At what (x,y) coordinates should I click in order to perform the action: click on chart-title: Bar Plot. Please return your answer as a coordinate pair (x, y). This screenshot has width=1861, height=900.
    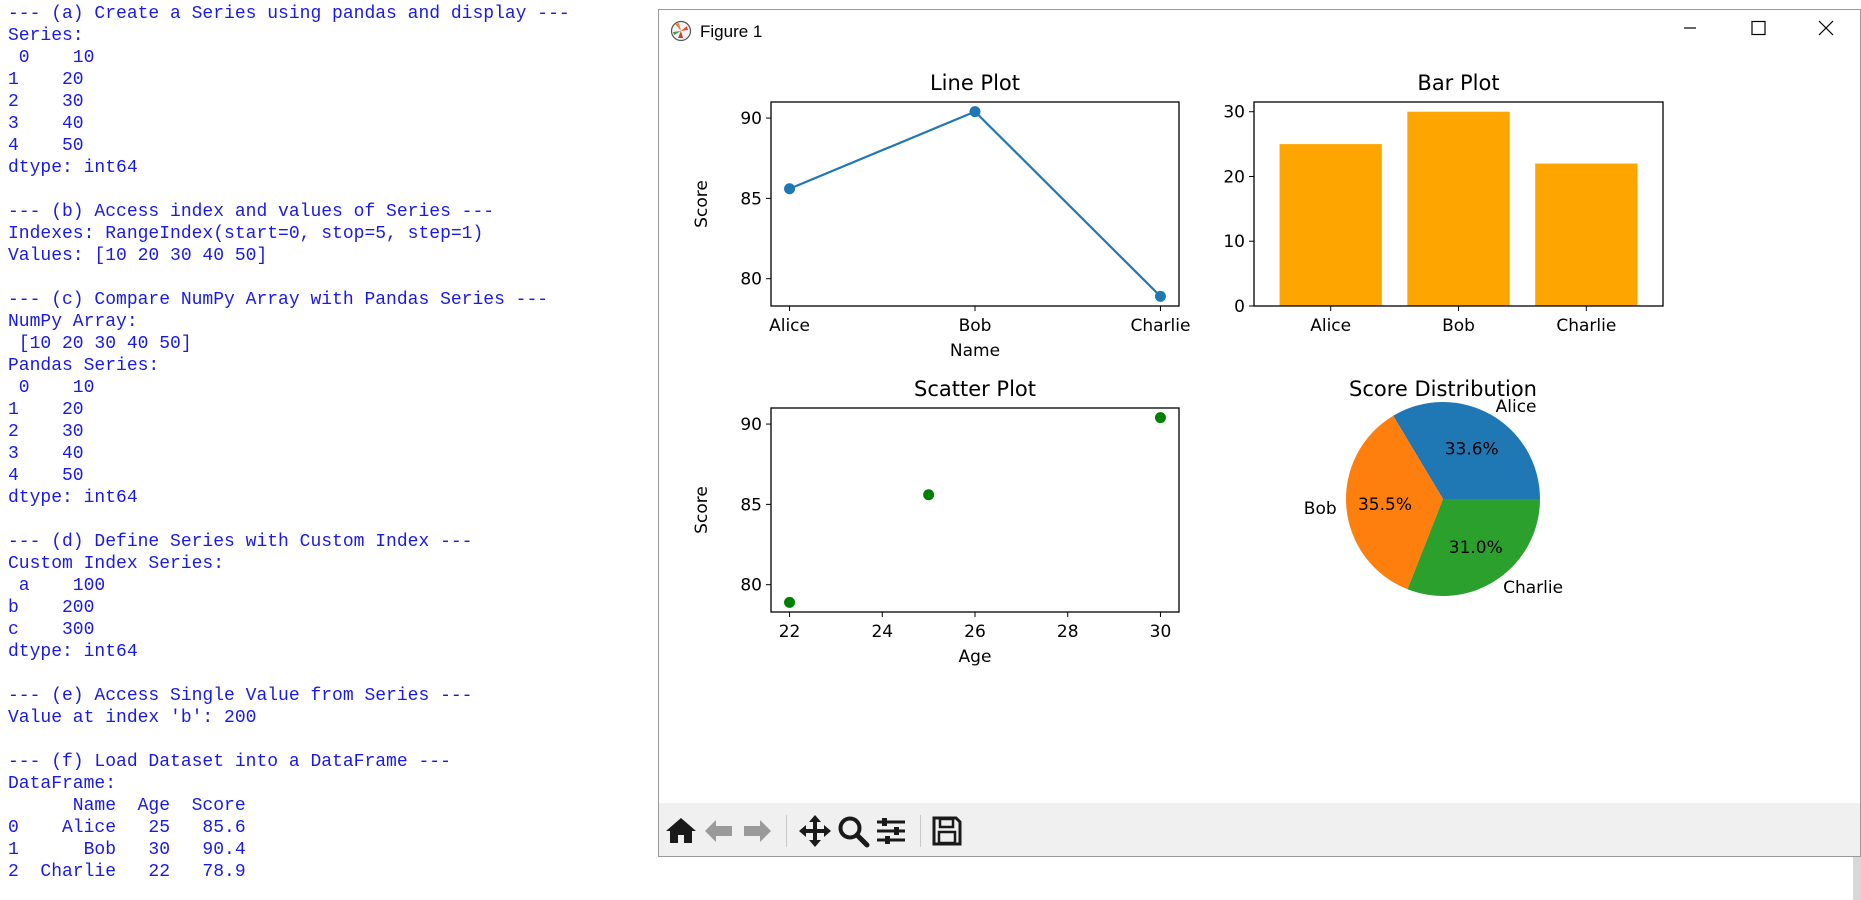
    Looking at the image, I should click on (1458, 83).